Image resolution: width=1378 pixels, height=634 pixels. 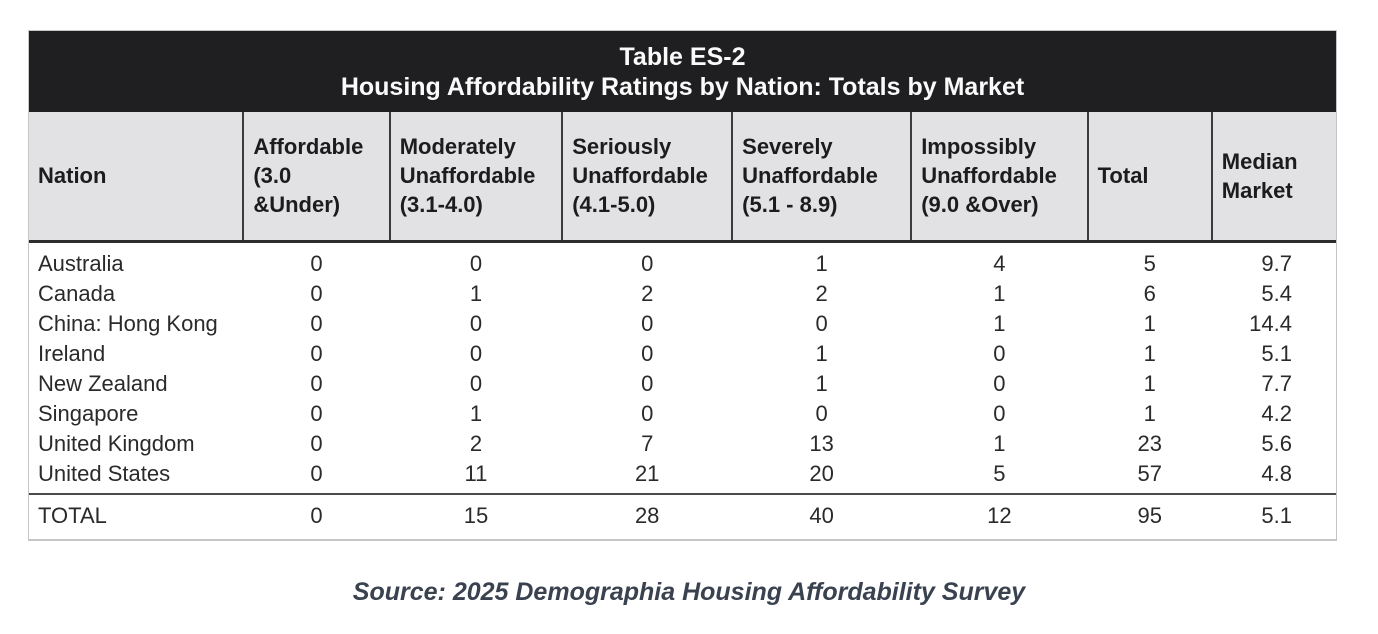 What do you see at coordinates (1270, 323) in the screenshot?
I see `value-cell: 14.4` at bounding box center [1270, 323].